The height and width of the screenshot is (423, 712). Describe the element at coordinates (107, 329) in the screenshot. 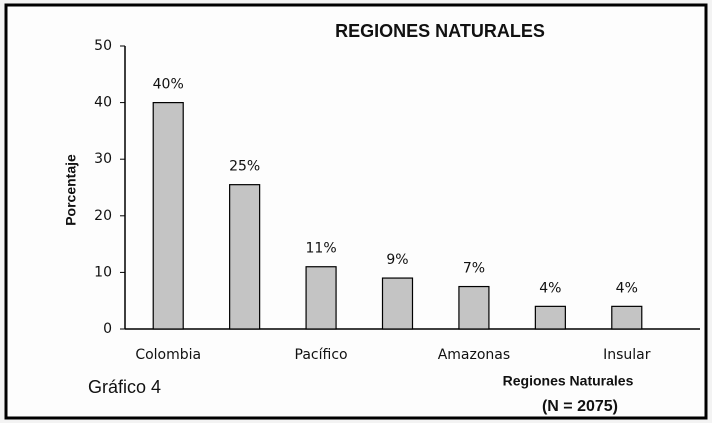

I see `y-tick-label: 0` at that location.